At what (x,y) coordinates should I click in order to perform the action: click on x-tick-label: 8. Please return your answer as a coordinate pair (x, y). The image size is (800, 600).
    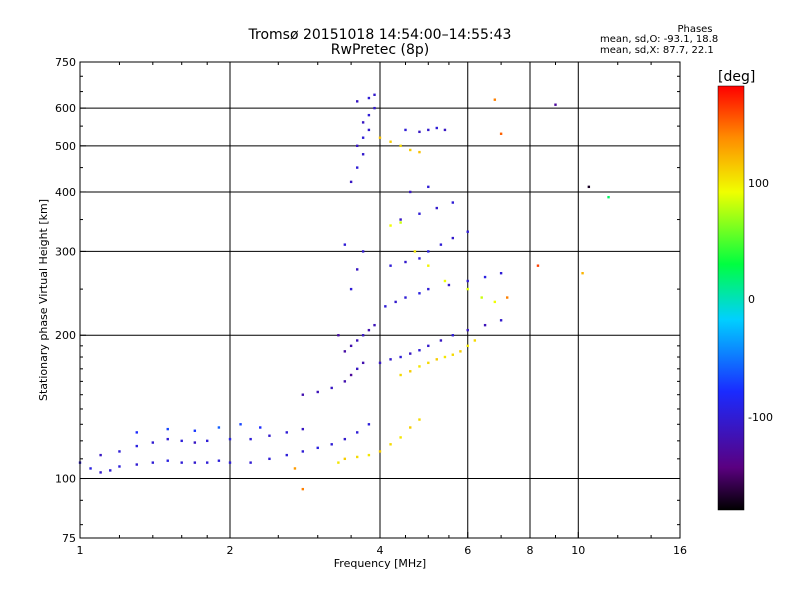
    Looking at the image, I should click on (530, 550).